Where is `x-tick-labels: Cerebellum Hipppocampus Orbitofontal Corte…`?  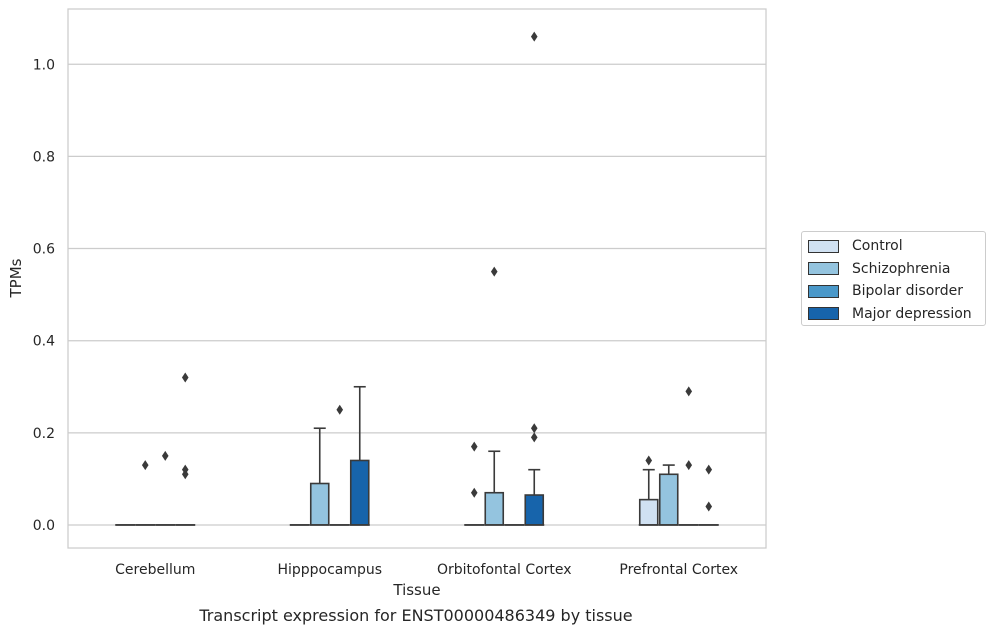
x-tick-labels: Cerebellum Hipppocampus Orbitofontal Corte… is located at coordinates (426, 570).